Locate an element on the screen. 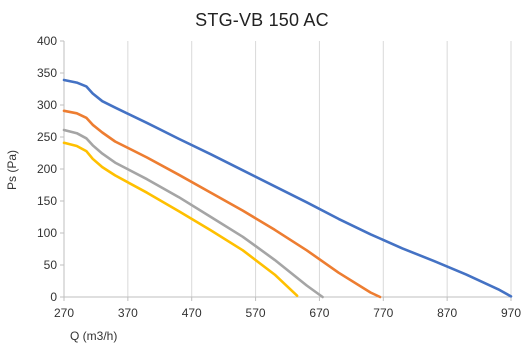  y-tick-label: 50 is located at coordinates (51, 265).